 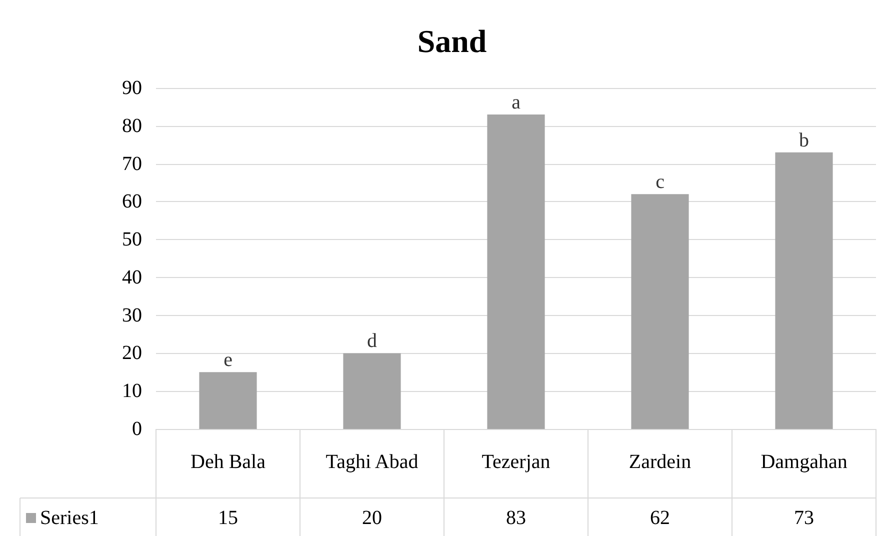 I want to click on annotation: b, so click(x=804, y=140).